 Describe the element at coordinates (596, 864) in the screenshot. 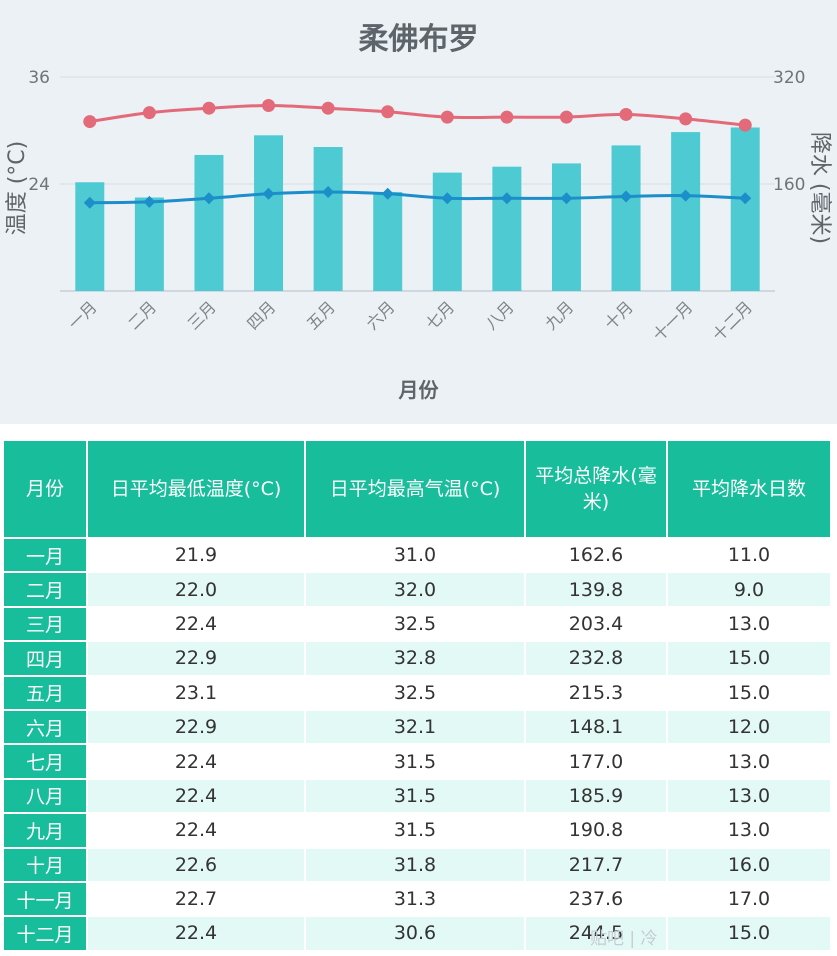

I see `table-cell: 217.7` at that location.